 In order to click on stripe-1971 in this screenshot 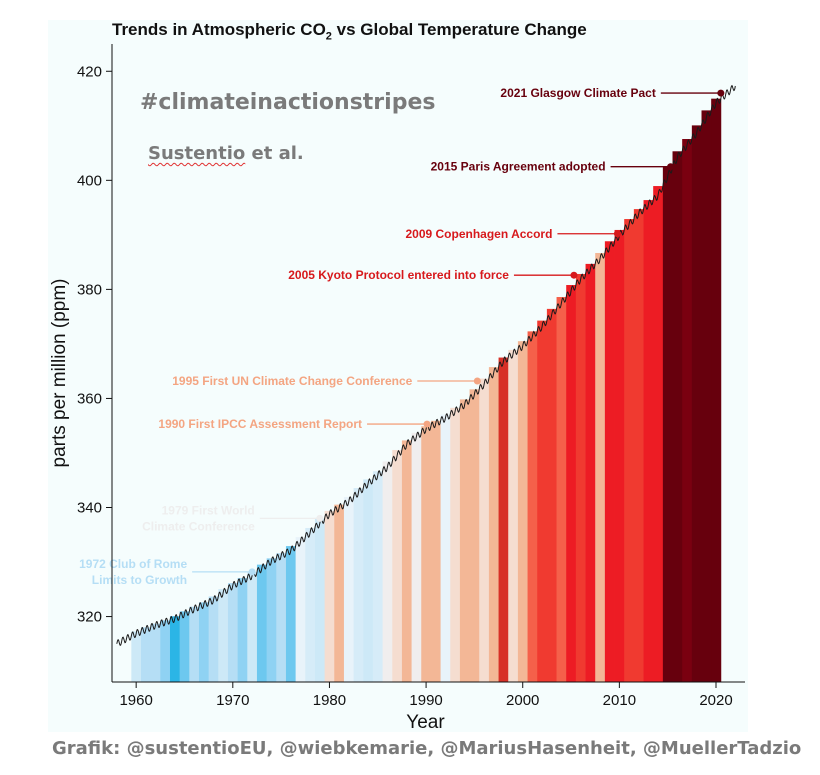, I will do `click(242, 630)`.